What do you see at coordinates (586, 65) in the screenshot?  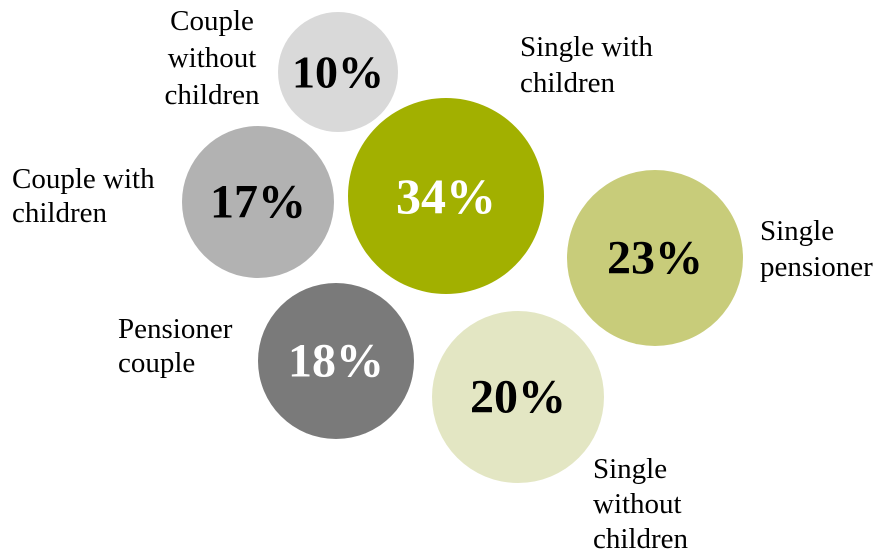 I see `bubble-label-single-with-children: Single with children` at bounding box center [586, 65].